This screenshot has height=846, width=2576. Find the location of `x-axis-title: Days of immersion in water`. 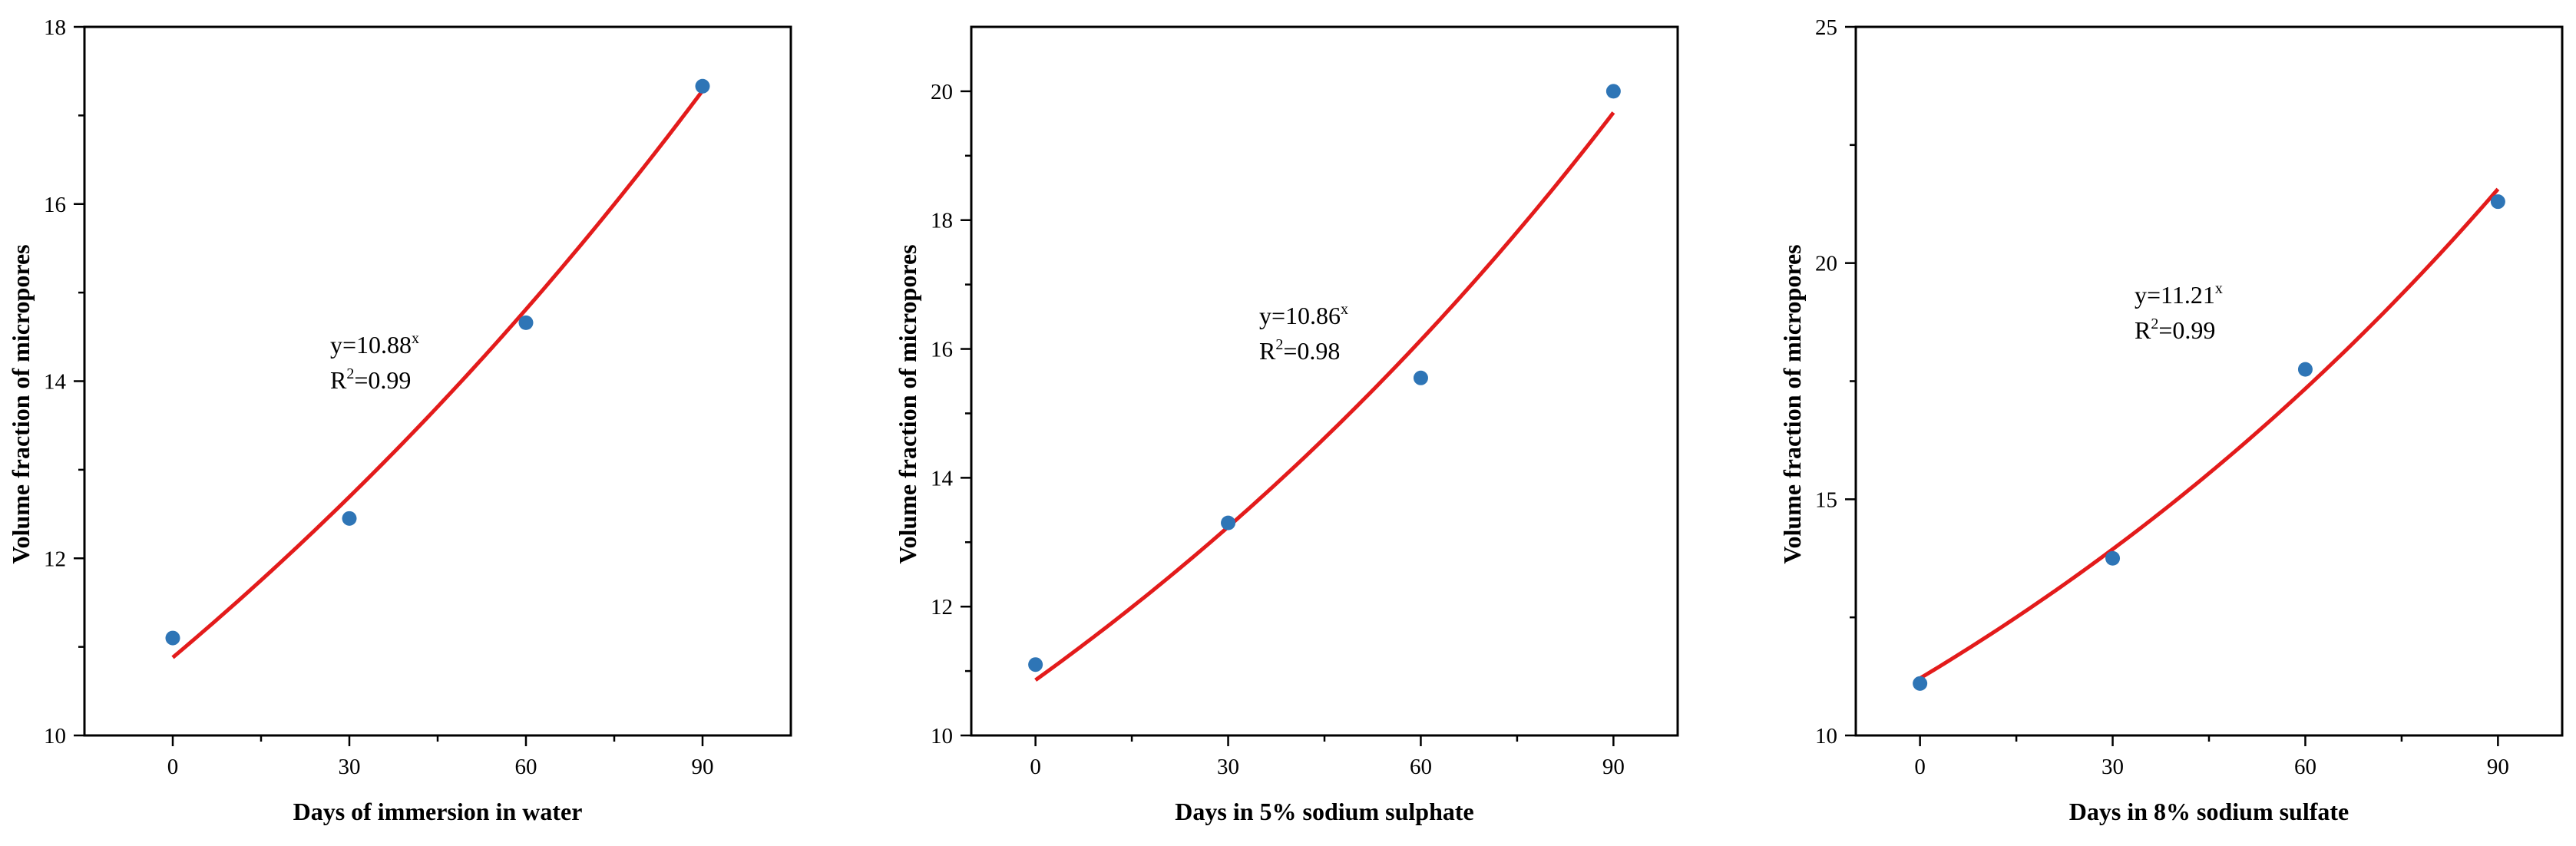

x-axis-title: Days of immersion in water is located at coordinates (438, 811).